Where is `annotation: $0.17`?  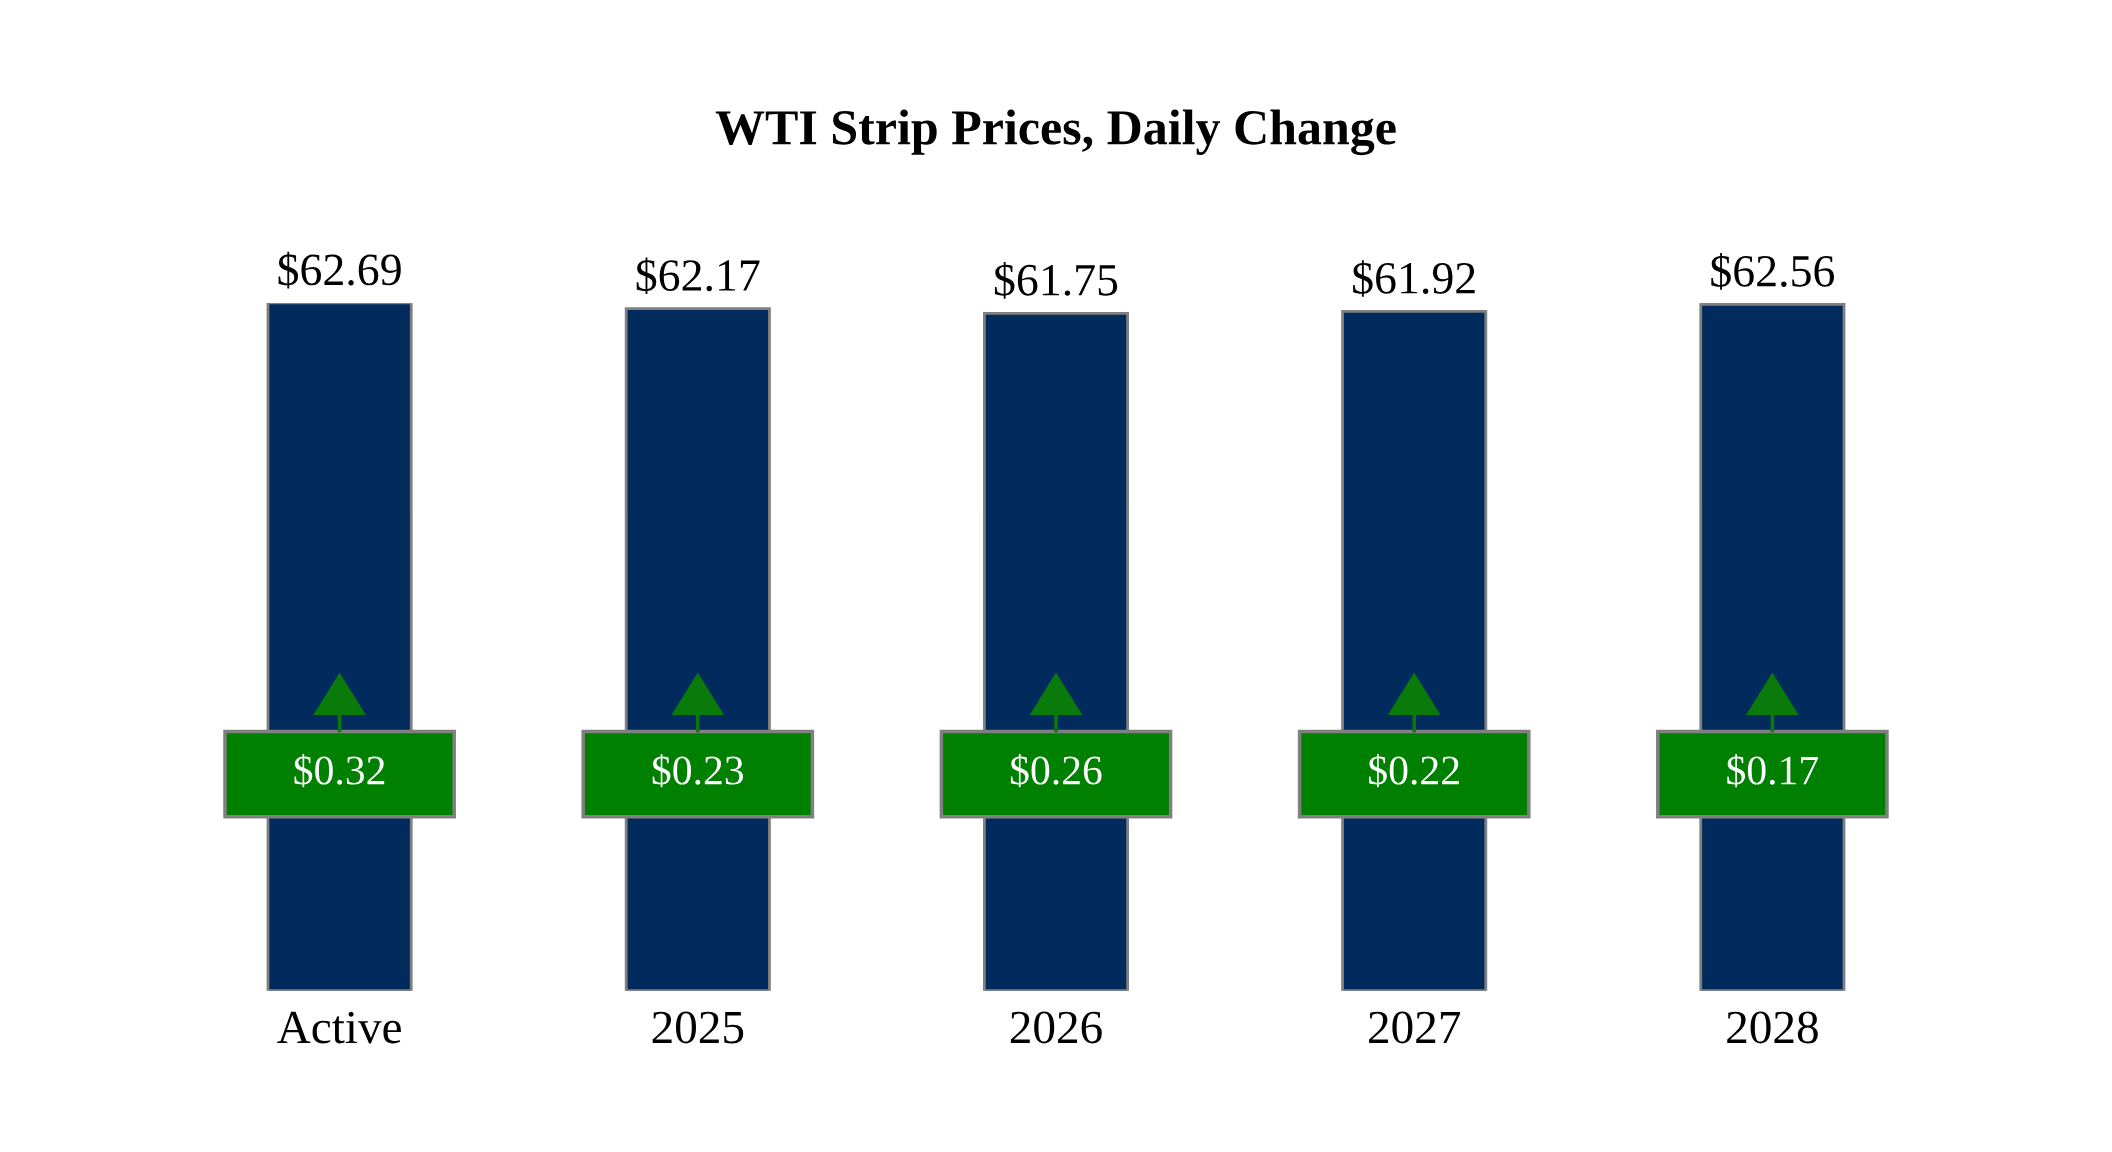 annotation: $0.17 is located at coordinates (1773, 770).